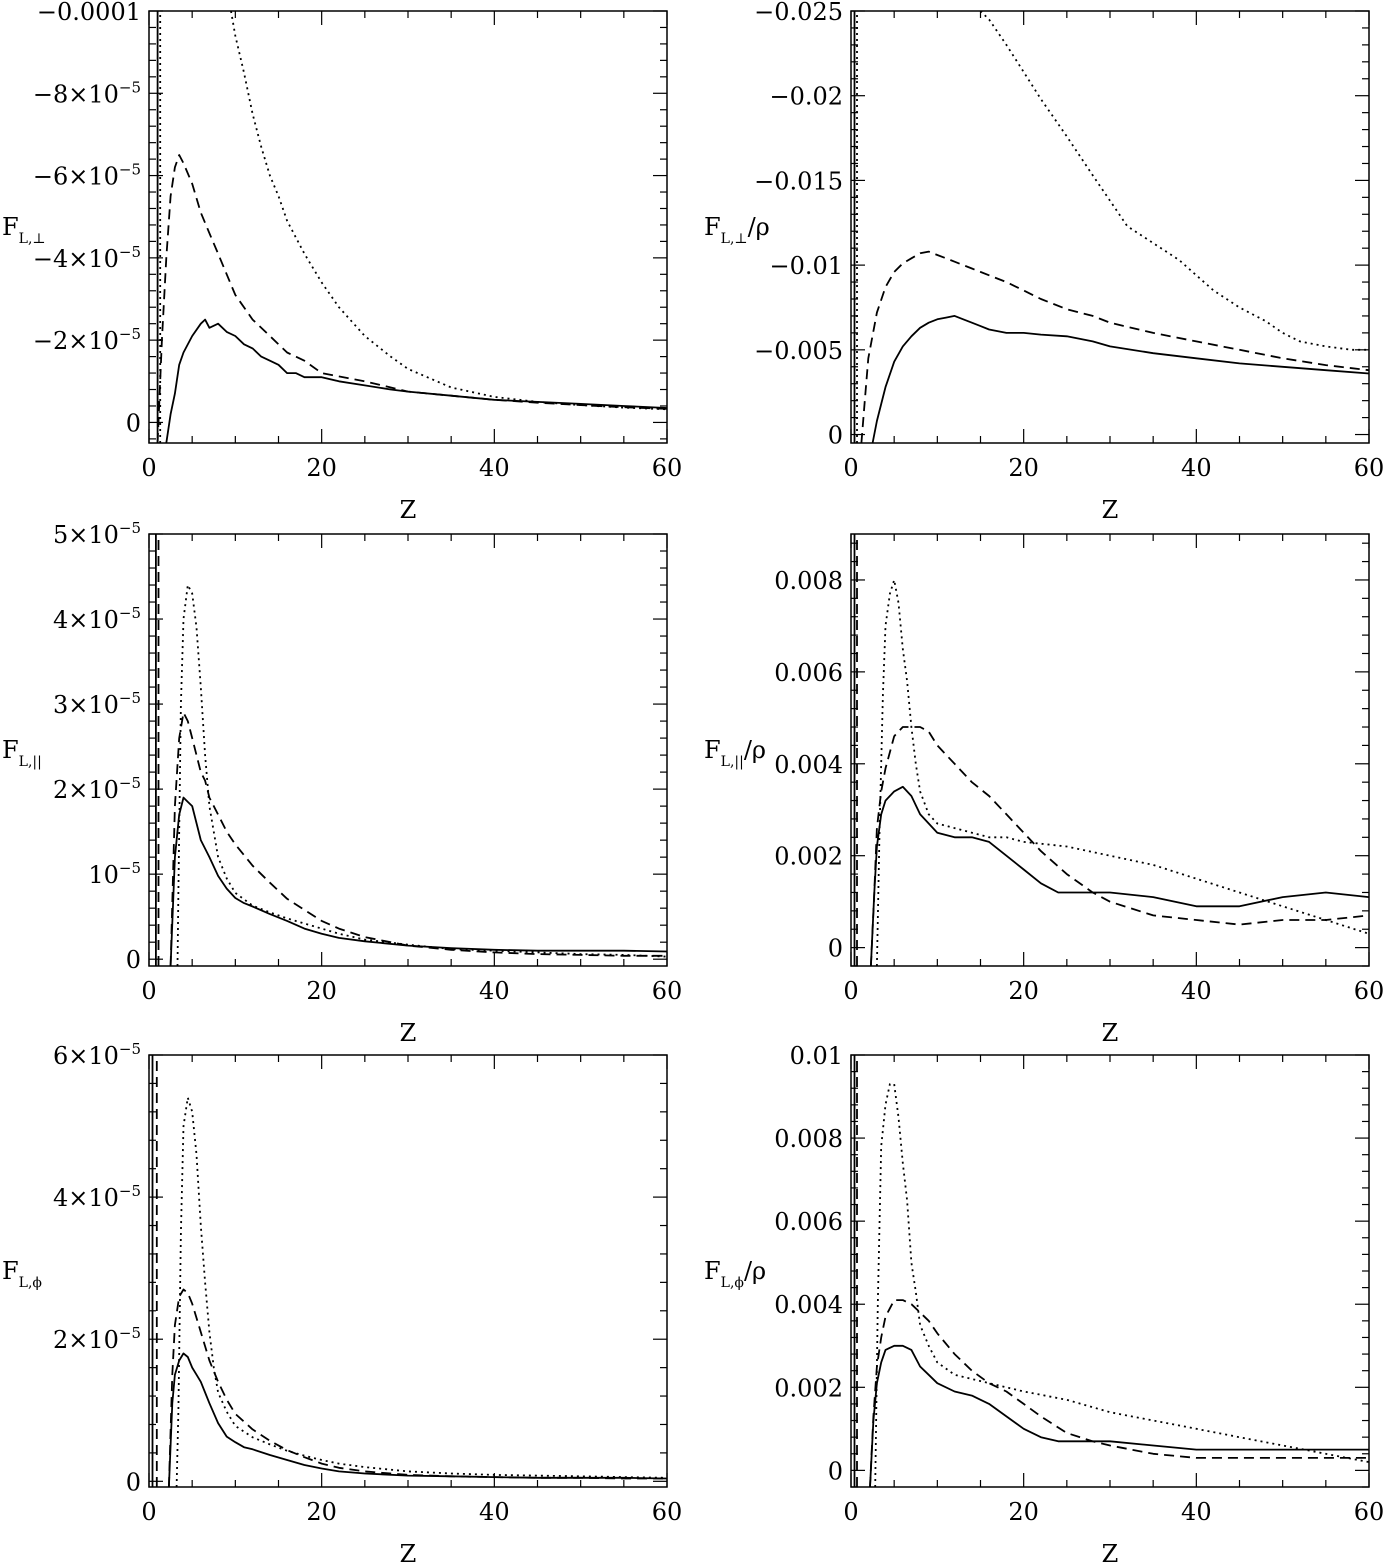 Image resolution: width=1384 pixels, height=1564 pixels. Describe the element at coordinates (798, 351) in the screenshot. I see `y-tick-label: −0.005` at that location.